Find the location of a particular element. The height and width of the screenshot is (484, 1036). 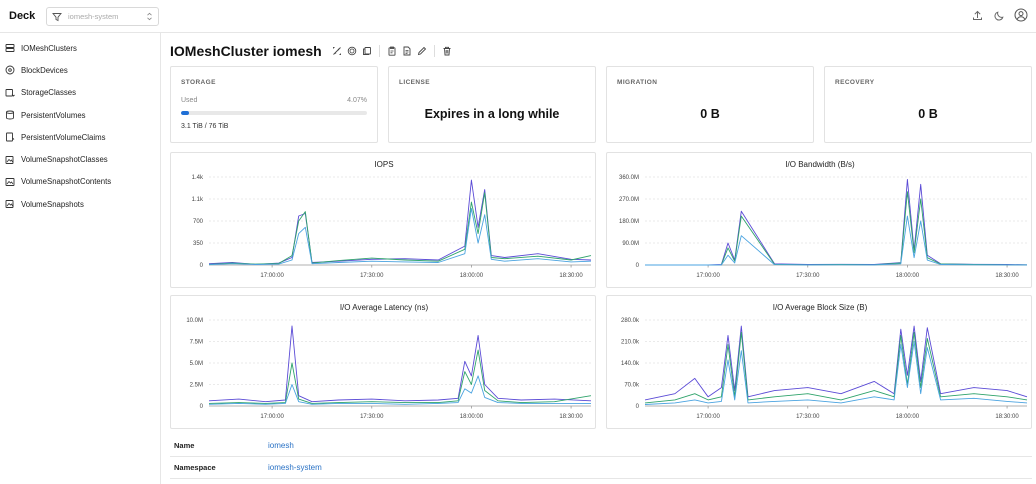

license-card: LICENSE Expires in a long while is located at coordinates (492, 104).